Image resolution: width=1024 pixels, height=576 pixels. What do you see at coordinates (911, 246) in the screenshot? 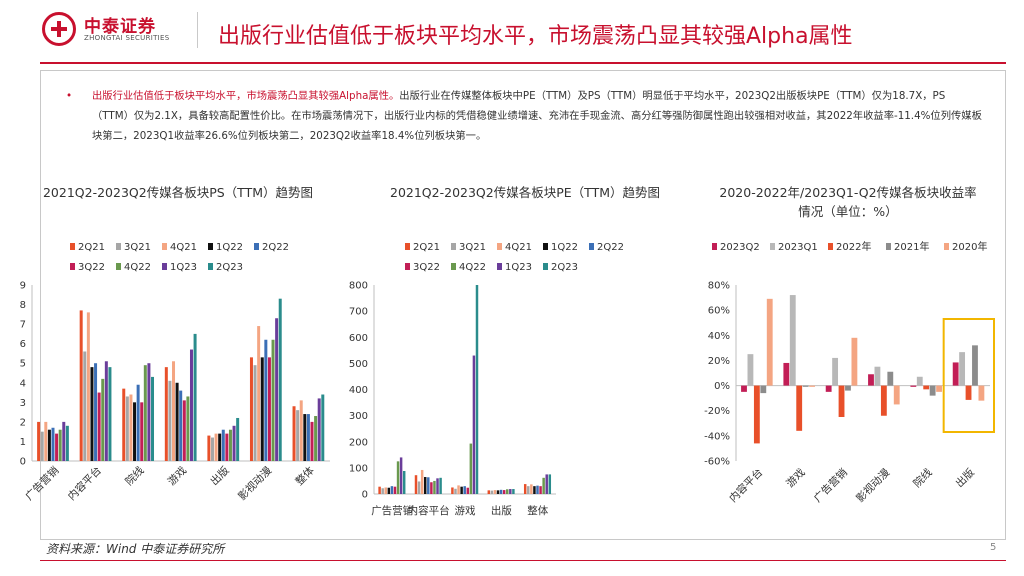
I see `chart3-legend-label-3: 2021年` at bounding box center [911, 246].